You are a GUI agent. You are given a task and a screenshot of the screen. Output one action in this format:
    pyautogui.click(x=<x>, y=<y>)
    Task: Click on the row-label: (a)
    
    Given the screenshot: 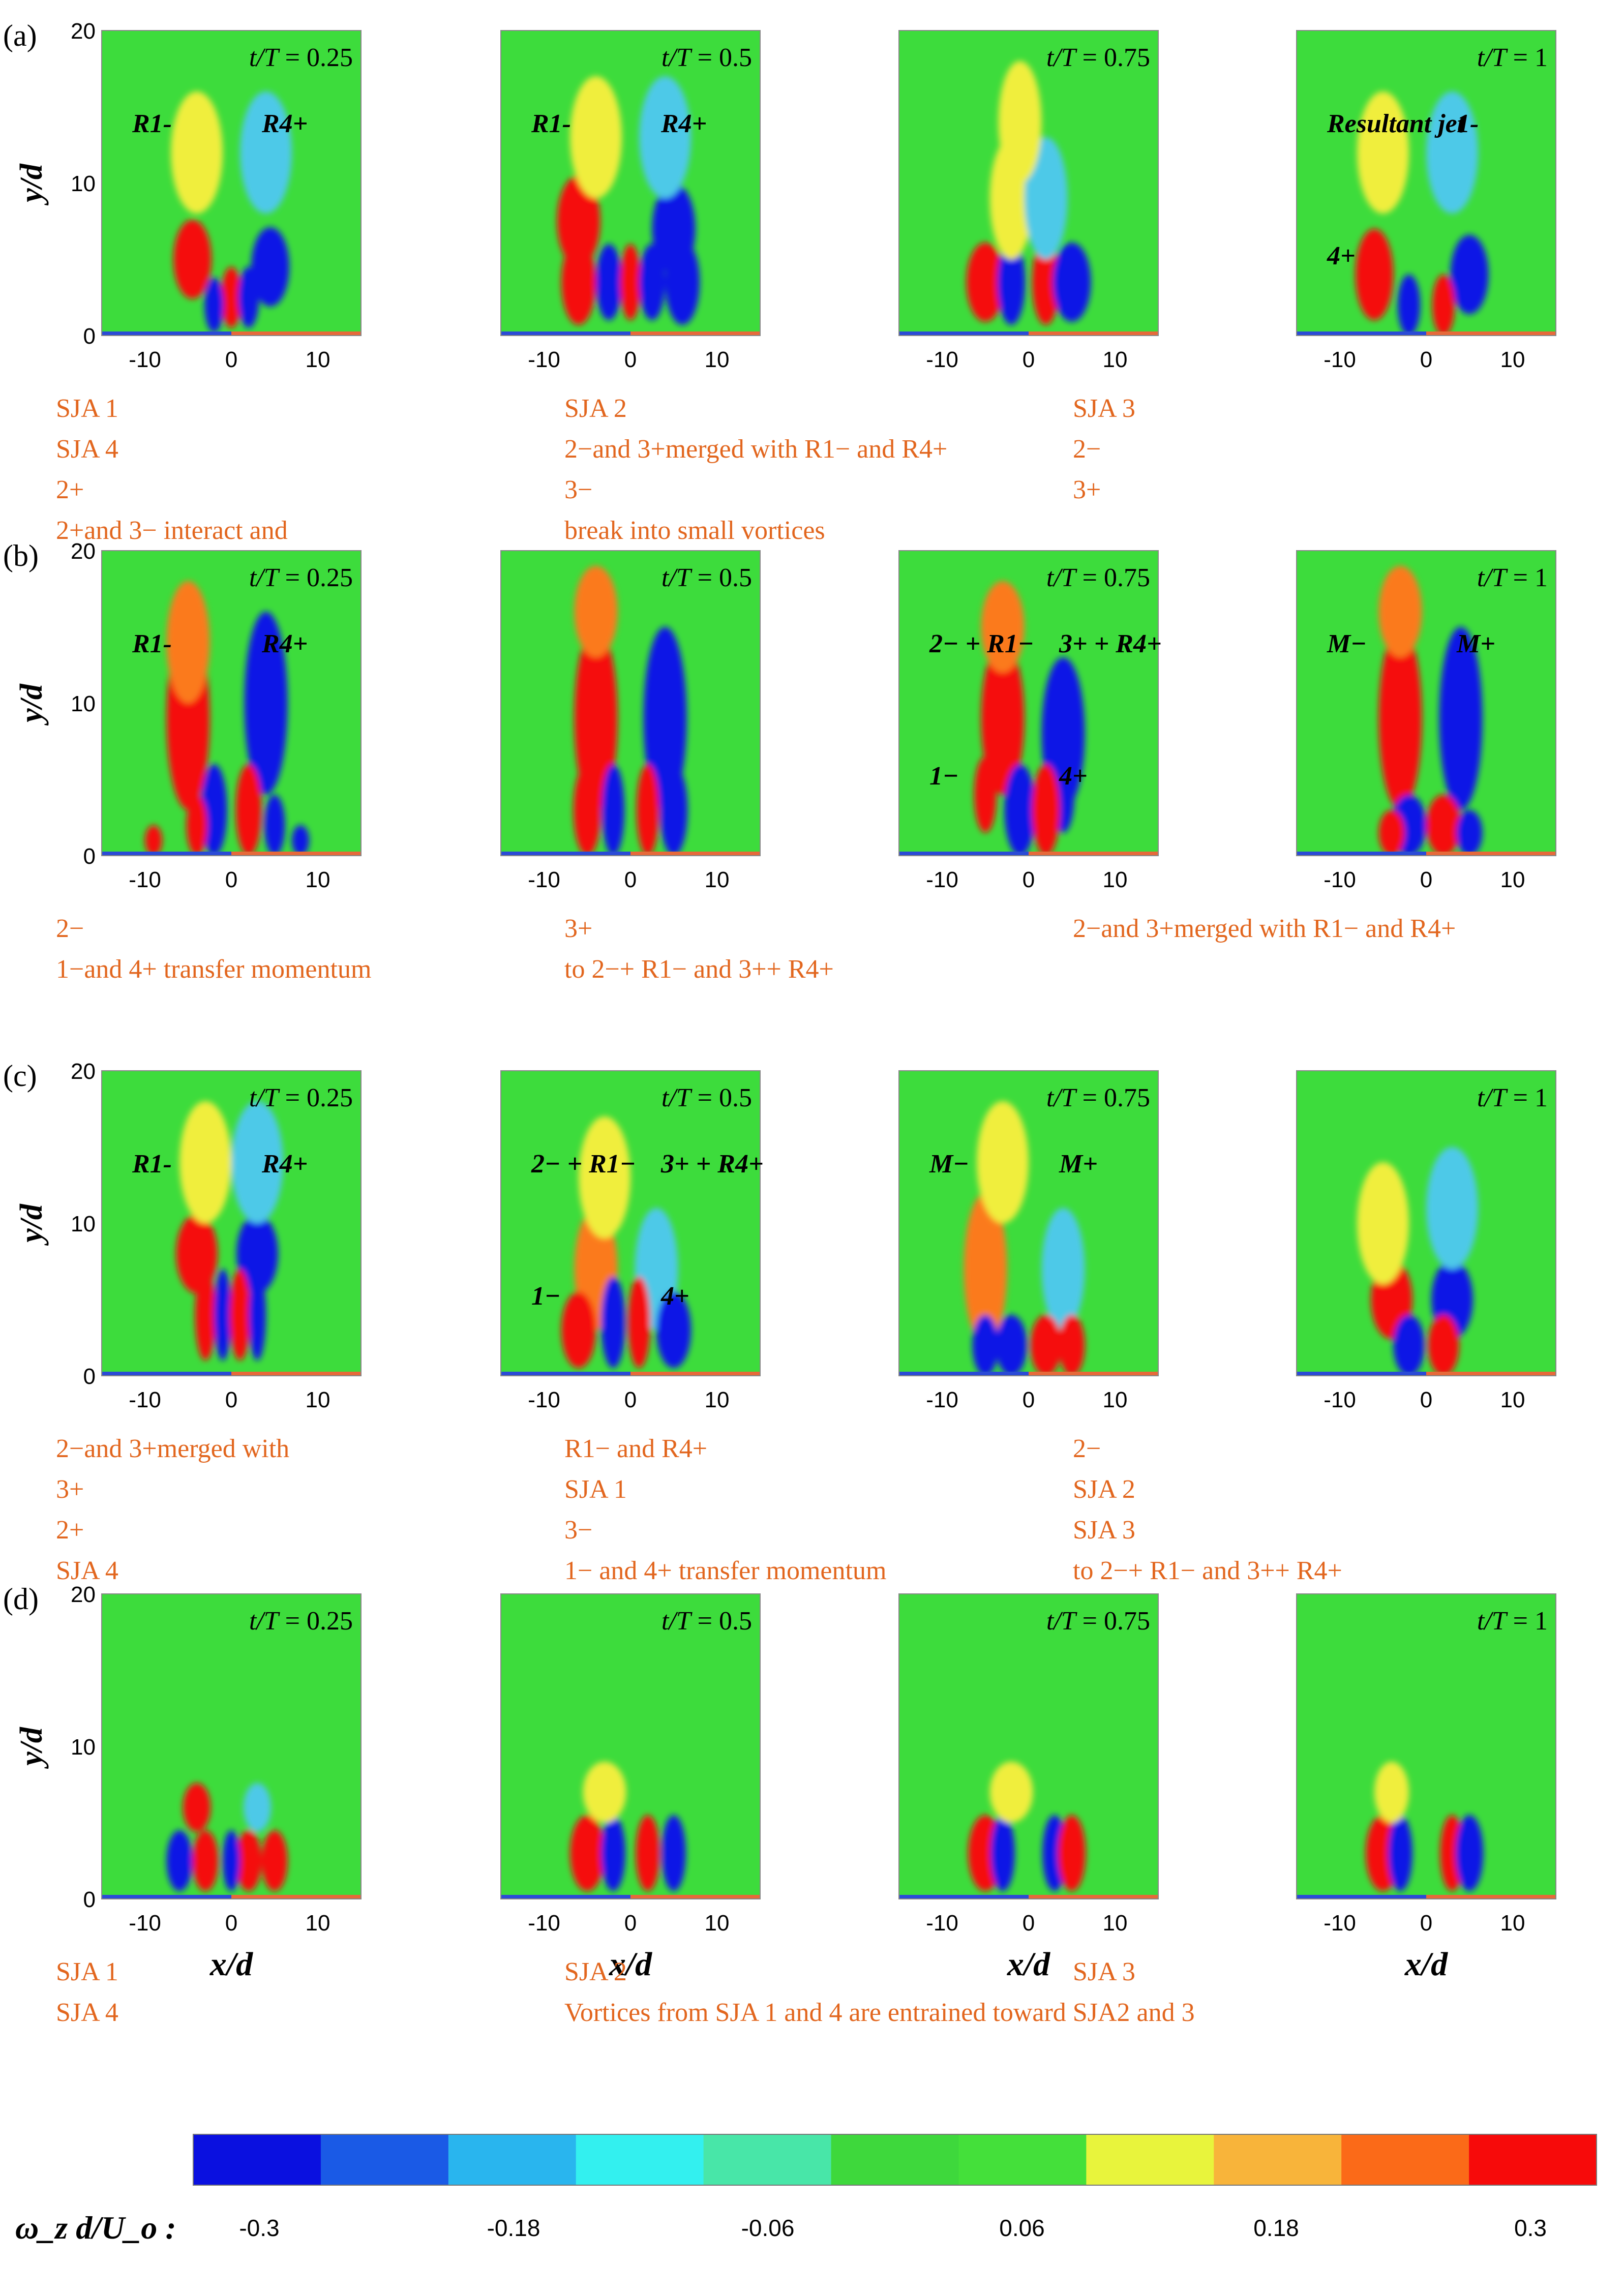 What is the action you would take?
    pyautogui.click(x=20, y=35)
    